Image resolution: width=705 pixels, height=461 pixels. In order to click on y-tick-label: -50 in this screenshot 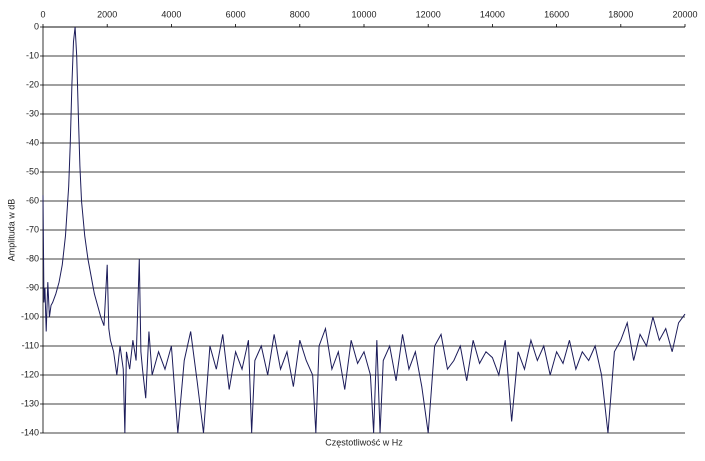, I will do `click(32, 171)`.